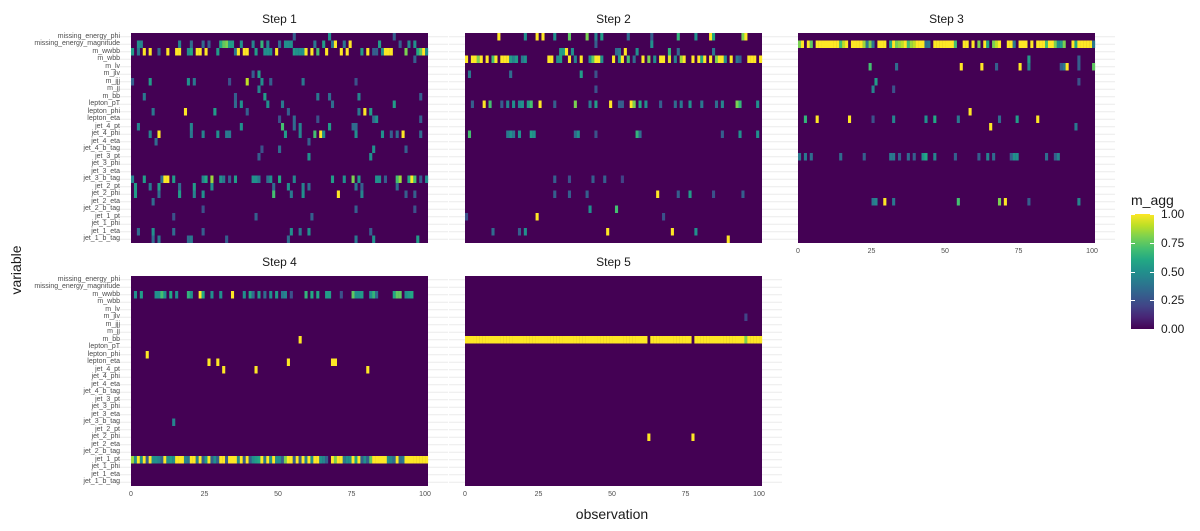 Image resolution: width=1200 pixels, height=531 pixels. Describe the element at coordinates (112, 309) in the screenshot. I see `y-tick-label: m_lv` at that location.